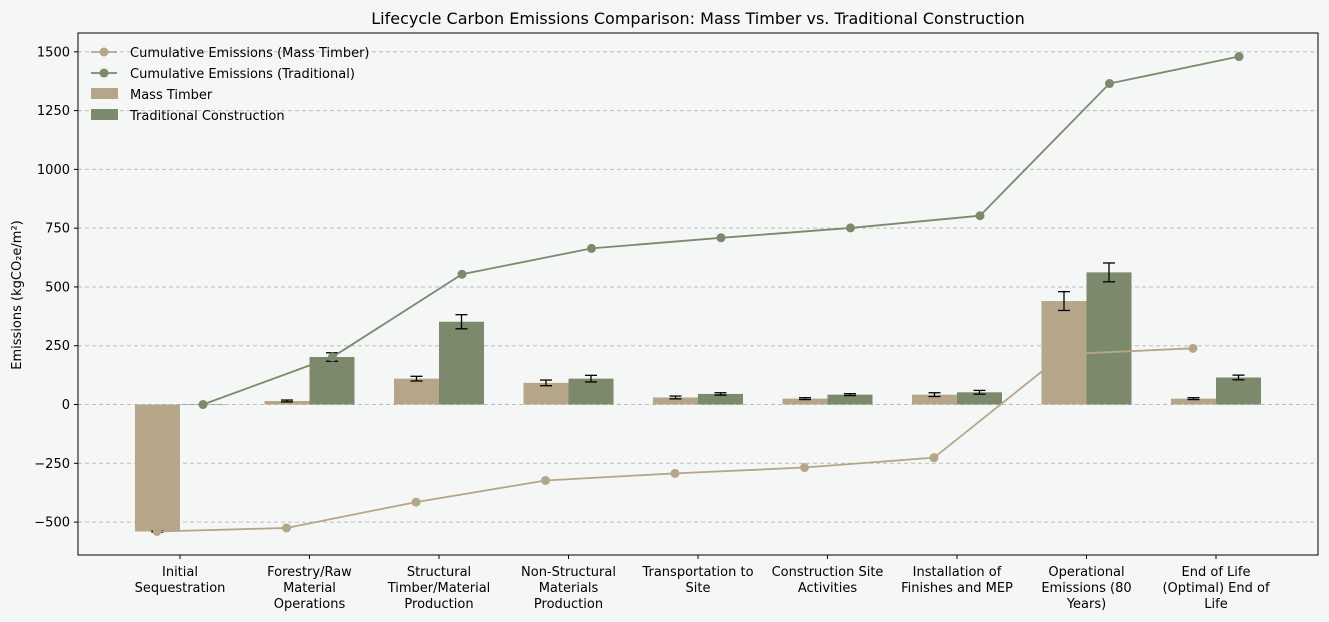 The width and height of the screenshot is (1329, 622). Describe the element at coordinates (568, 588) in the screenshot. I see `x-tick-label: Non-Structural Materials Production` at that location.